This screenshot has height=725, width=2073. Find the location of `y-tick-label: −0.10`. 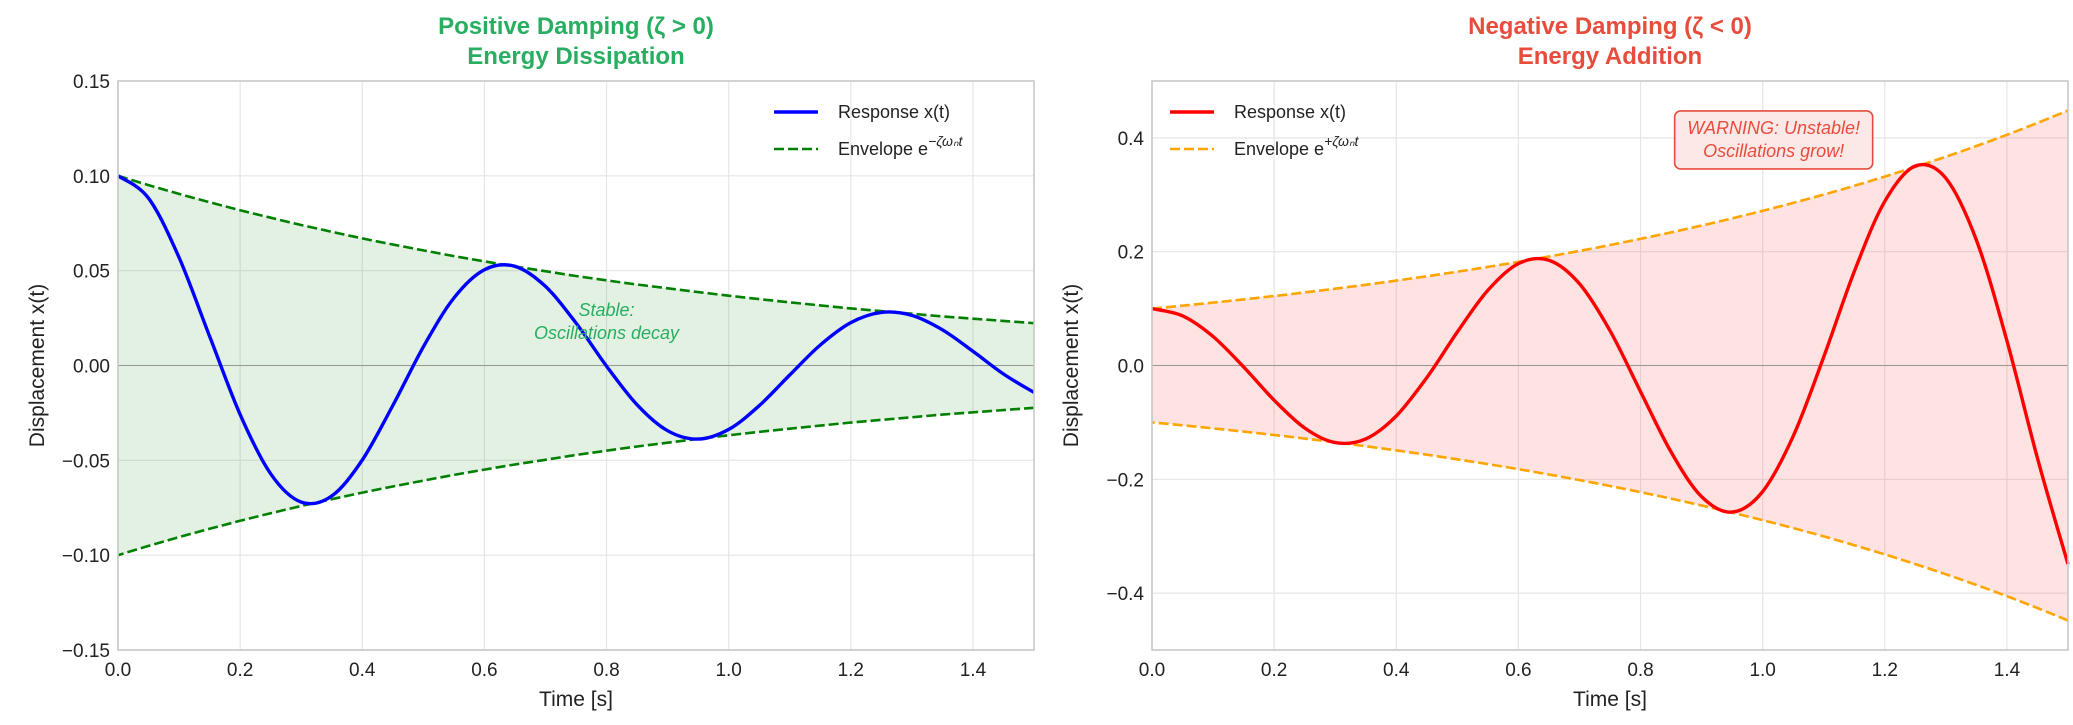

y-tick-label: −0.10 is located at coordinates (86, 556).